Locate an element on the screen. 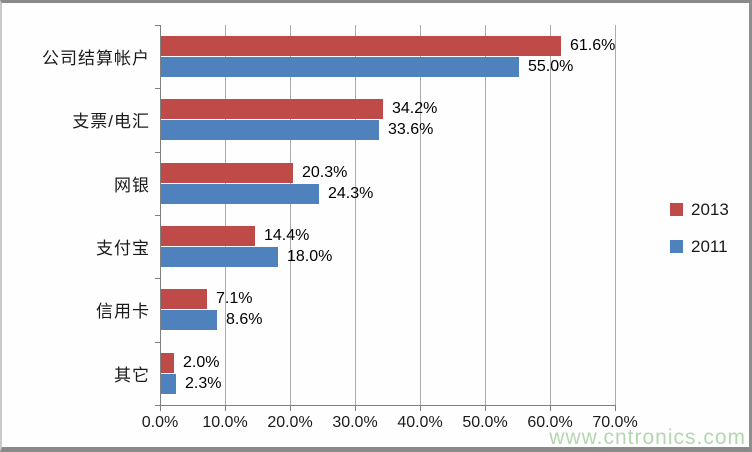 Image resolution: width=752 pixels, height=452 pixels. legend-item-2011: 2011 is located at coordinates (699, 246).